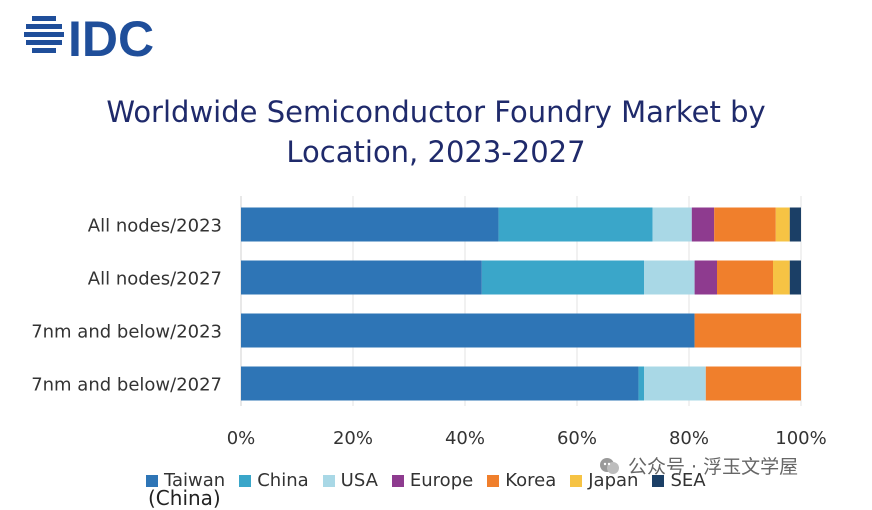  What do you see at coordinates (465, 438) in the screenshot?
I see `x-tick-label: 40%` at bounding box center [465, 438].